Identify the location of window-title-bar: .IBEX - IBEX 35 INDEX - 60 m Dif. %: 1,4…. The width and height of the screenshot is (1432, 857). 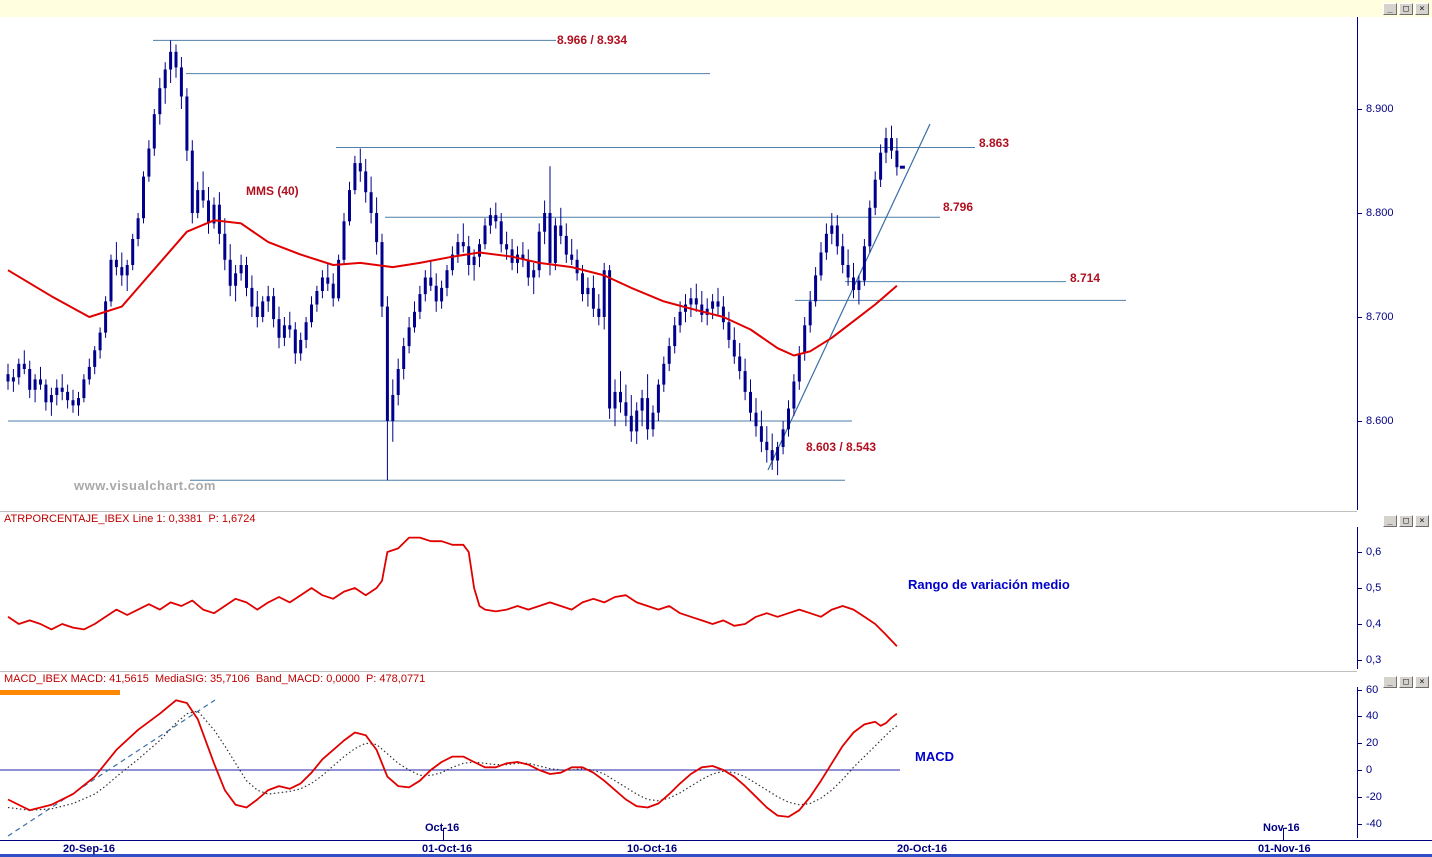
(716, 8).